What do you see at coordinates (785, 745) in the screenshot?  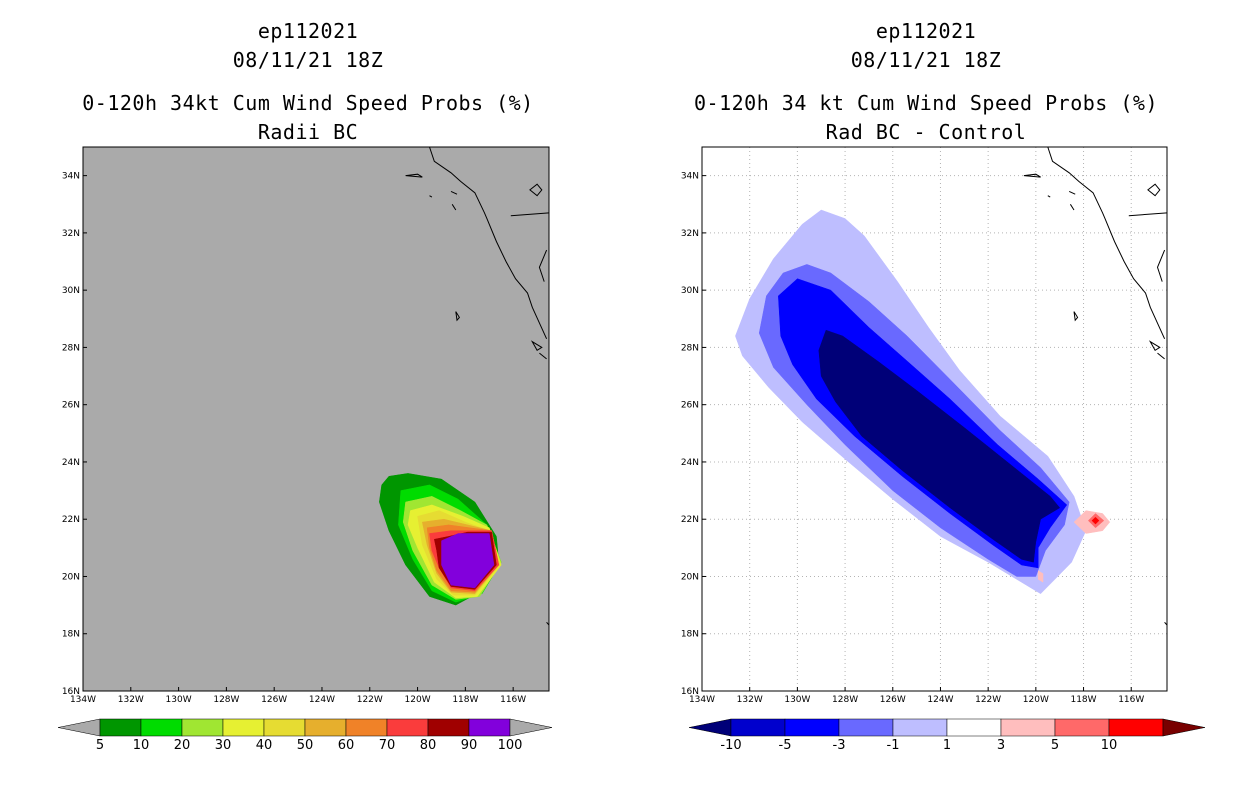 I see `right-colorbar-label: -5` at bounding box center [785, 745].